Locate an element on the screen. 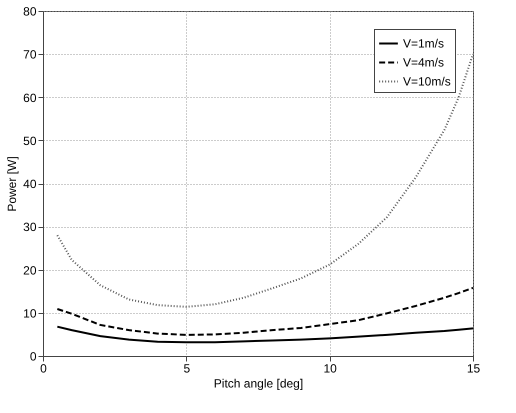  x-tick-label: 0 is located at coordinates (44, 369).